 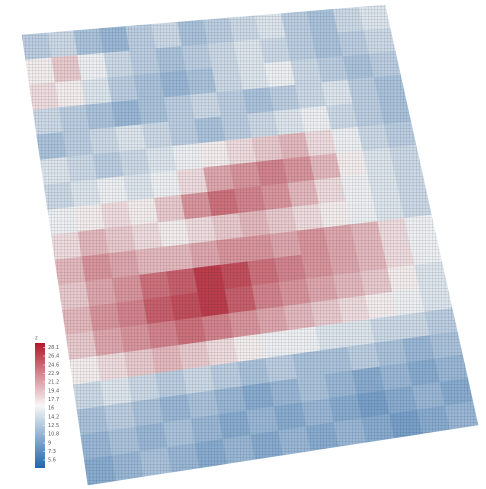 I want to click on colorbar-label: 24.6, so click(x=53, y=366).